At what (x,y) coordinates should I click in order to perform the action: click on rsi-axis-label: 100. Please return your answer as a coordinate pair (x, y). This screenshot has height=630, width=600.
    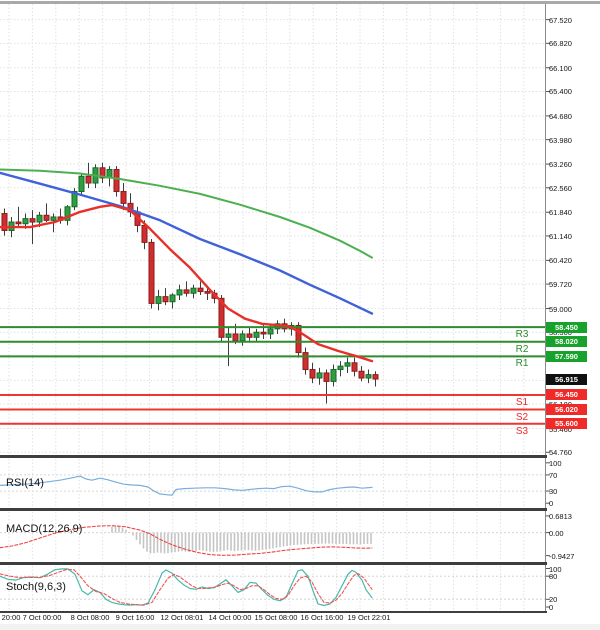
    Looking at the image, I should click on (555, 463).